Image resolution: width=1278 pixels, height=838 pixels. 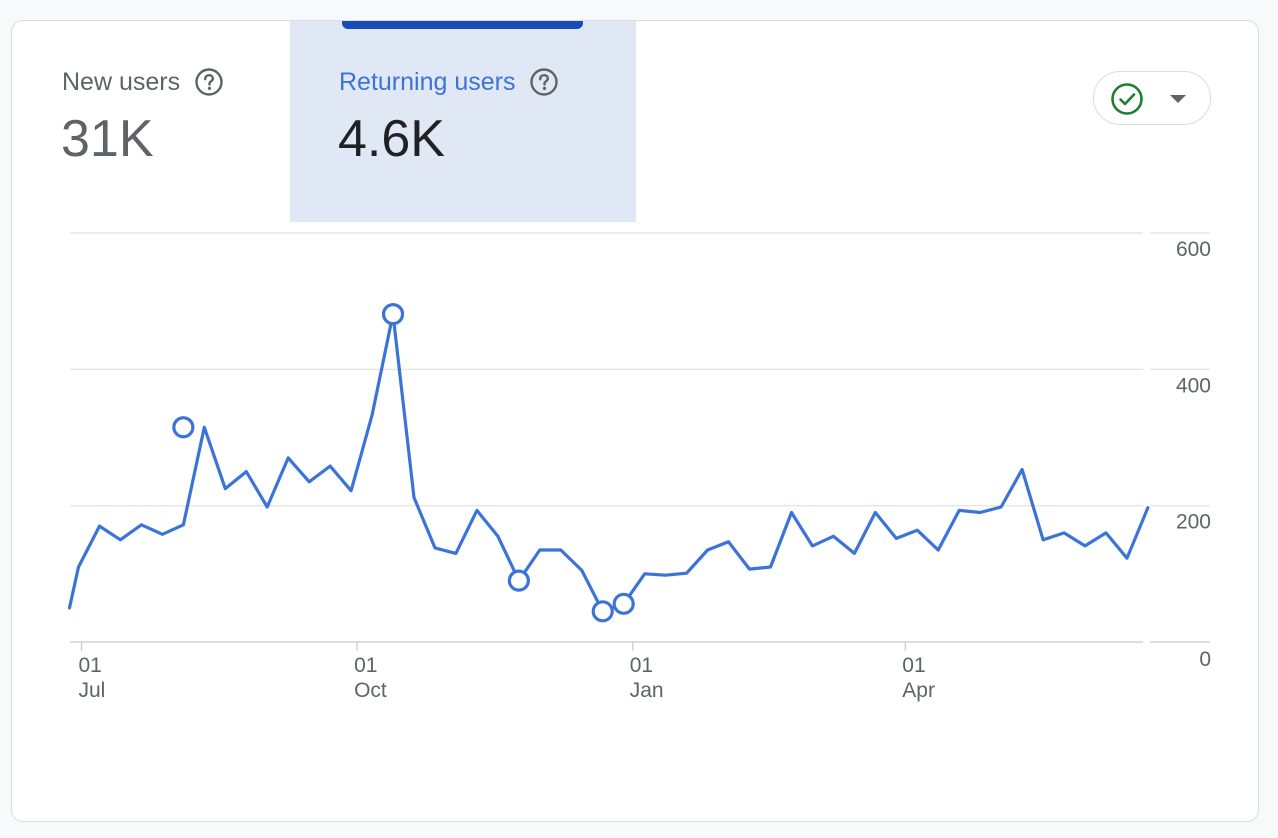 What do you see at coordinates (391, 139) in the screenshot?
I see `returning-users-value: 4.6K` at bounding box center [391, 139].